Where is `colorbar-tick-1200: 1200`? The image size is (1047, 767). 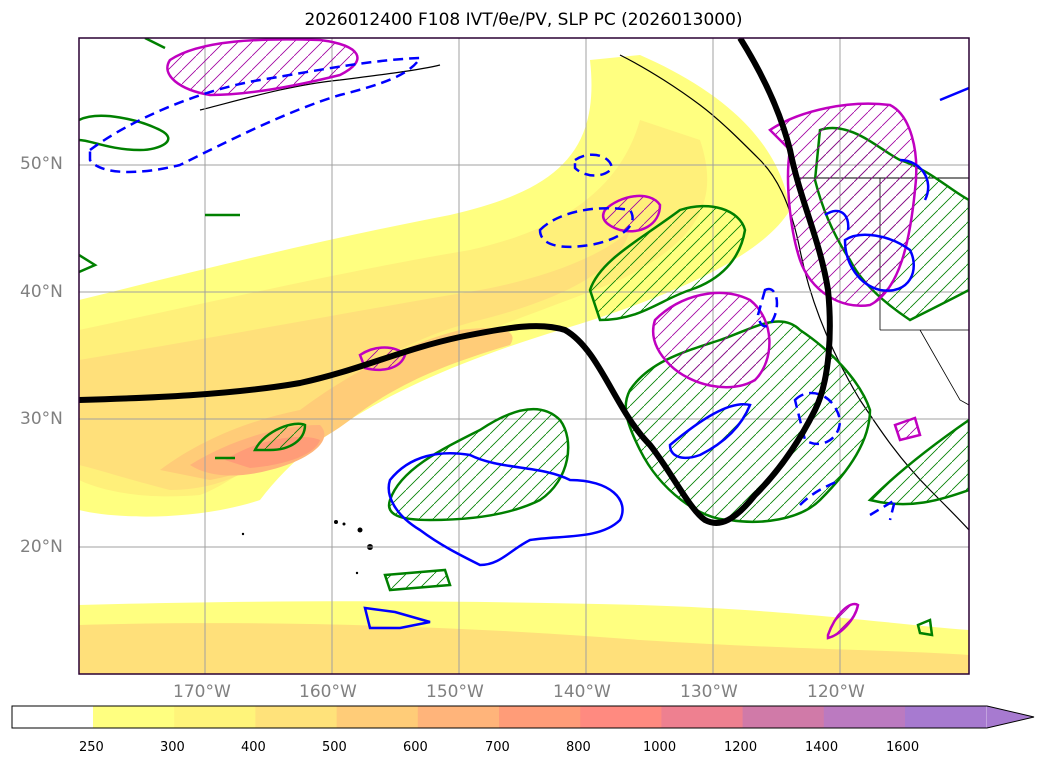 colorbar-tick-1200: 1200 is located at coordinates (741, 747).